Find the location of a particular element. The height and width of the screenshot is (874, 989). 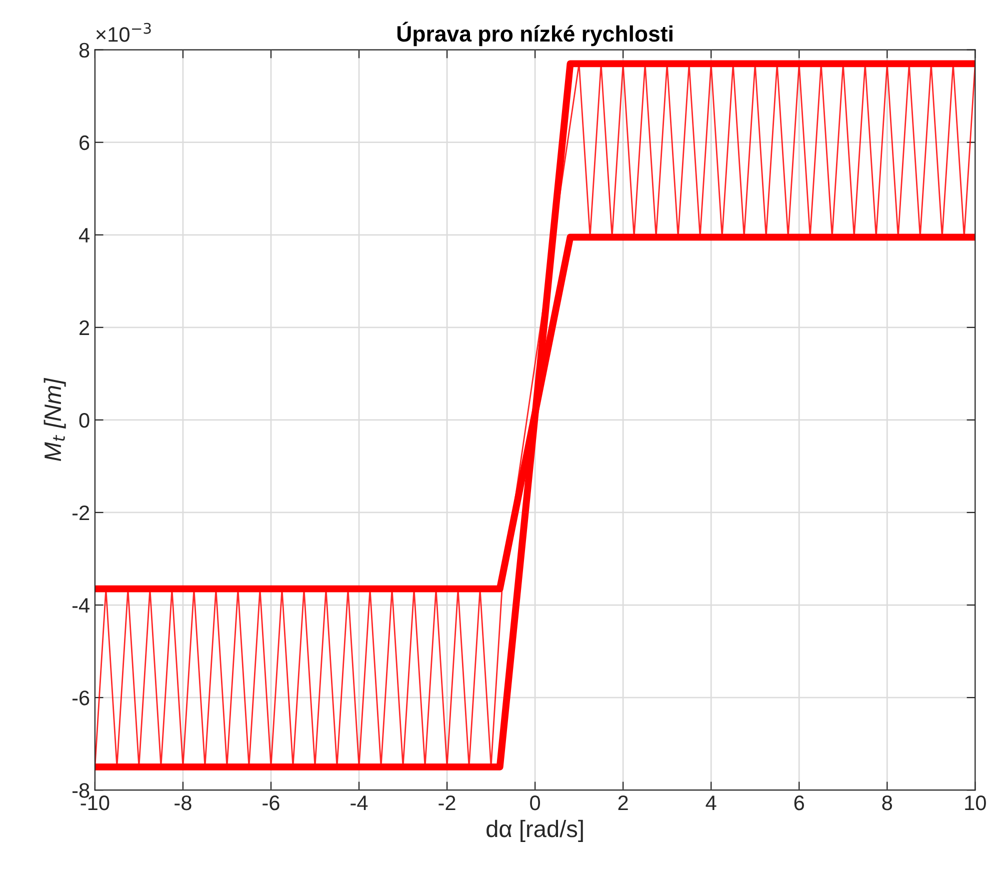

x-tick-label: -6 is located at coordinates (271, 803).